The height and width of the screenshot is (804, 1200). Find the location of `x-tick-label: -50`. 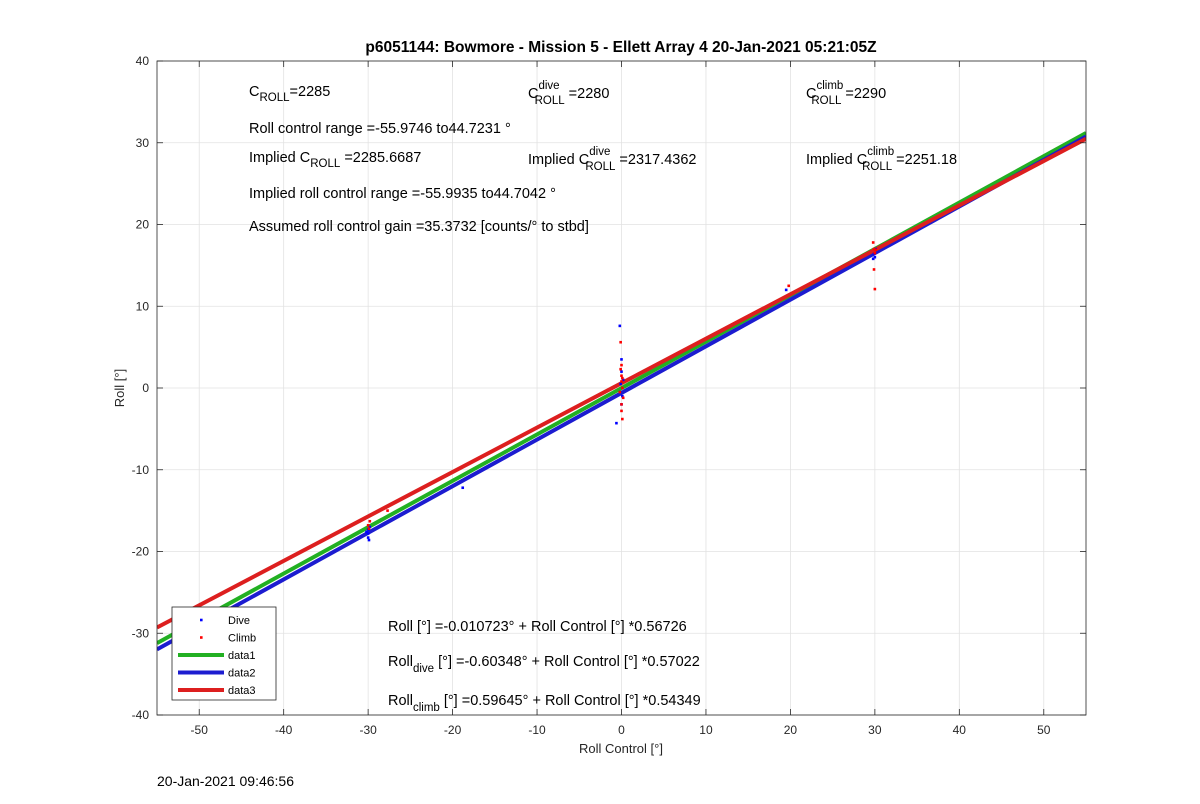

x-tick-label: -50 is located at coordinates (200, 730).